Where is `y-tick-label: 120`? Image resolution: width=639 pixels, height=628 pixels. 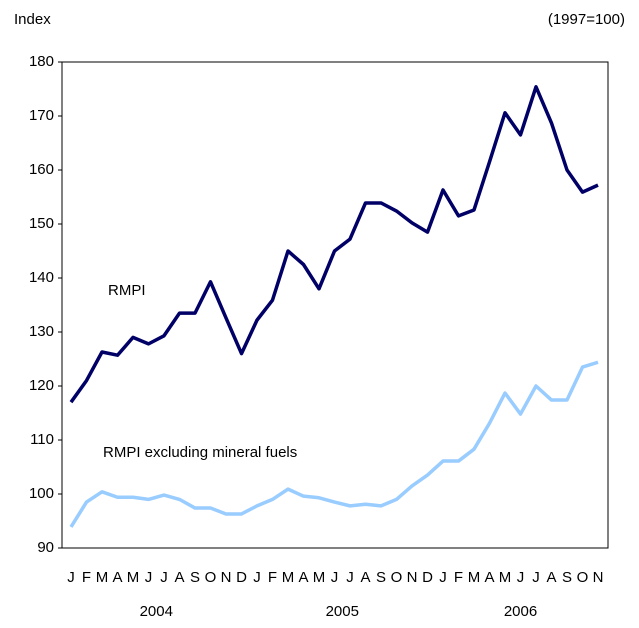
y-tick-label: 120 is located at coordinates (41, 385).